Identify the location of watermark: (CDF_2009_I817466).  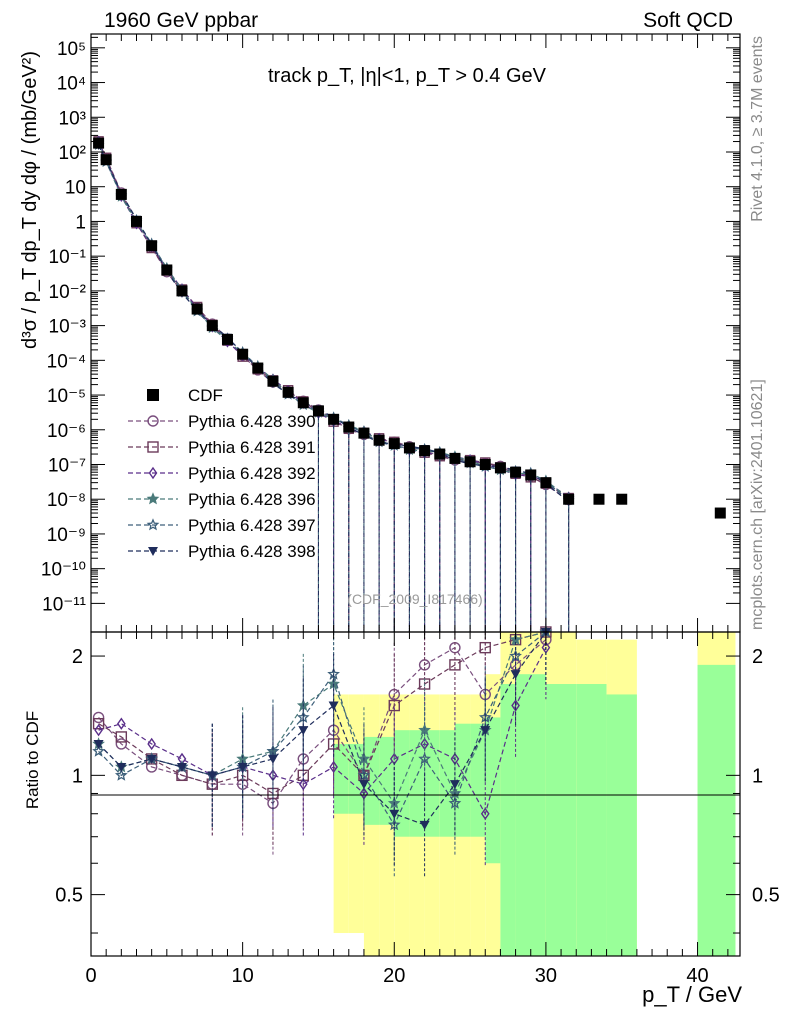
(414, 599).